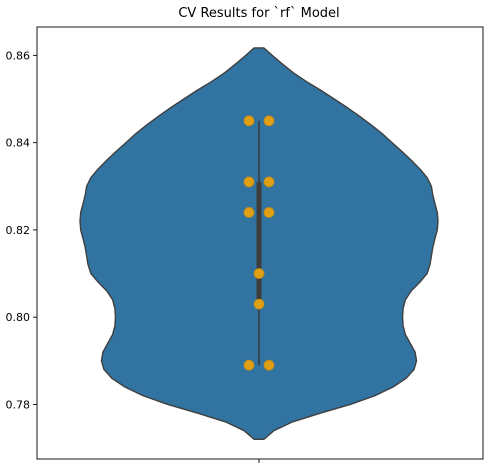 This screenshot has height=468, width=490. Describe the element at coordinates (18, 55) in the screenshot. I see `y-tick-label: 0.86` at that location.